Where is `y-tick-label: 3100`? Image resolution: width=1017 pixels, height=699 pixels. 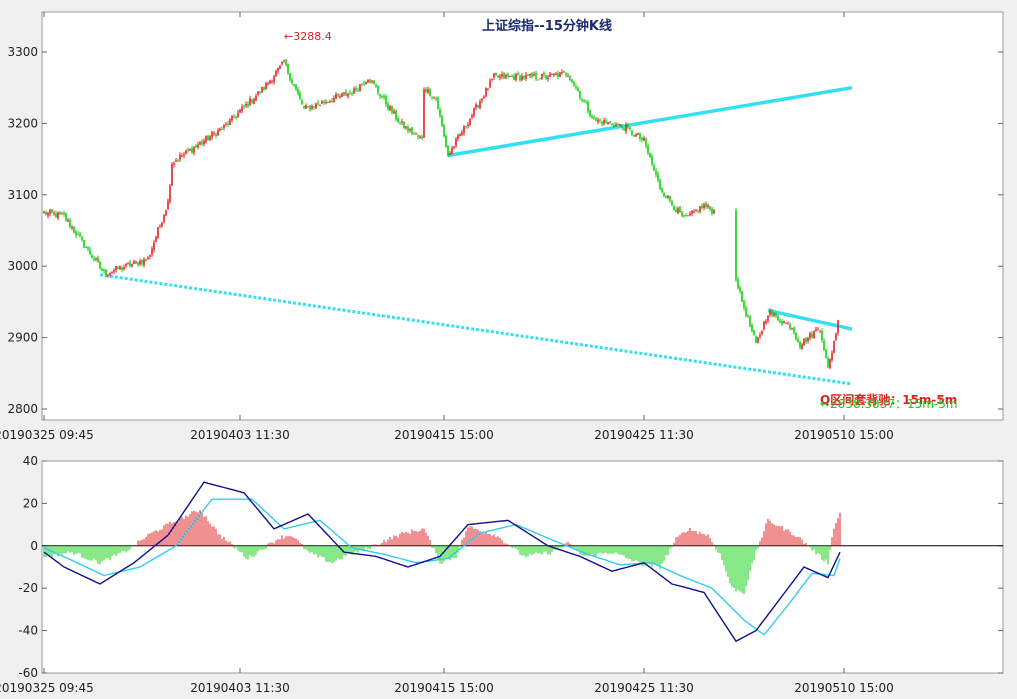 y-tick-label: 3100 is located at coordinates (22, 195).